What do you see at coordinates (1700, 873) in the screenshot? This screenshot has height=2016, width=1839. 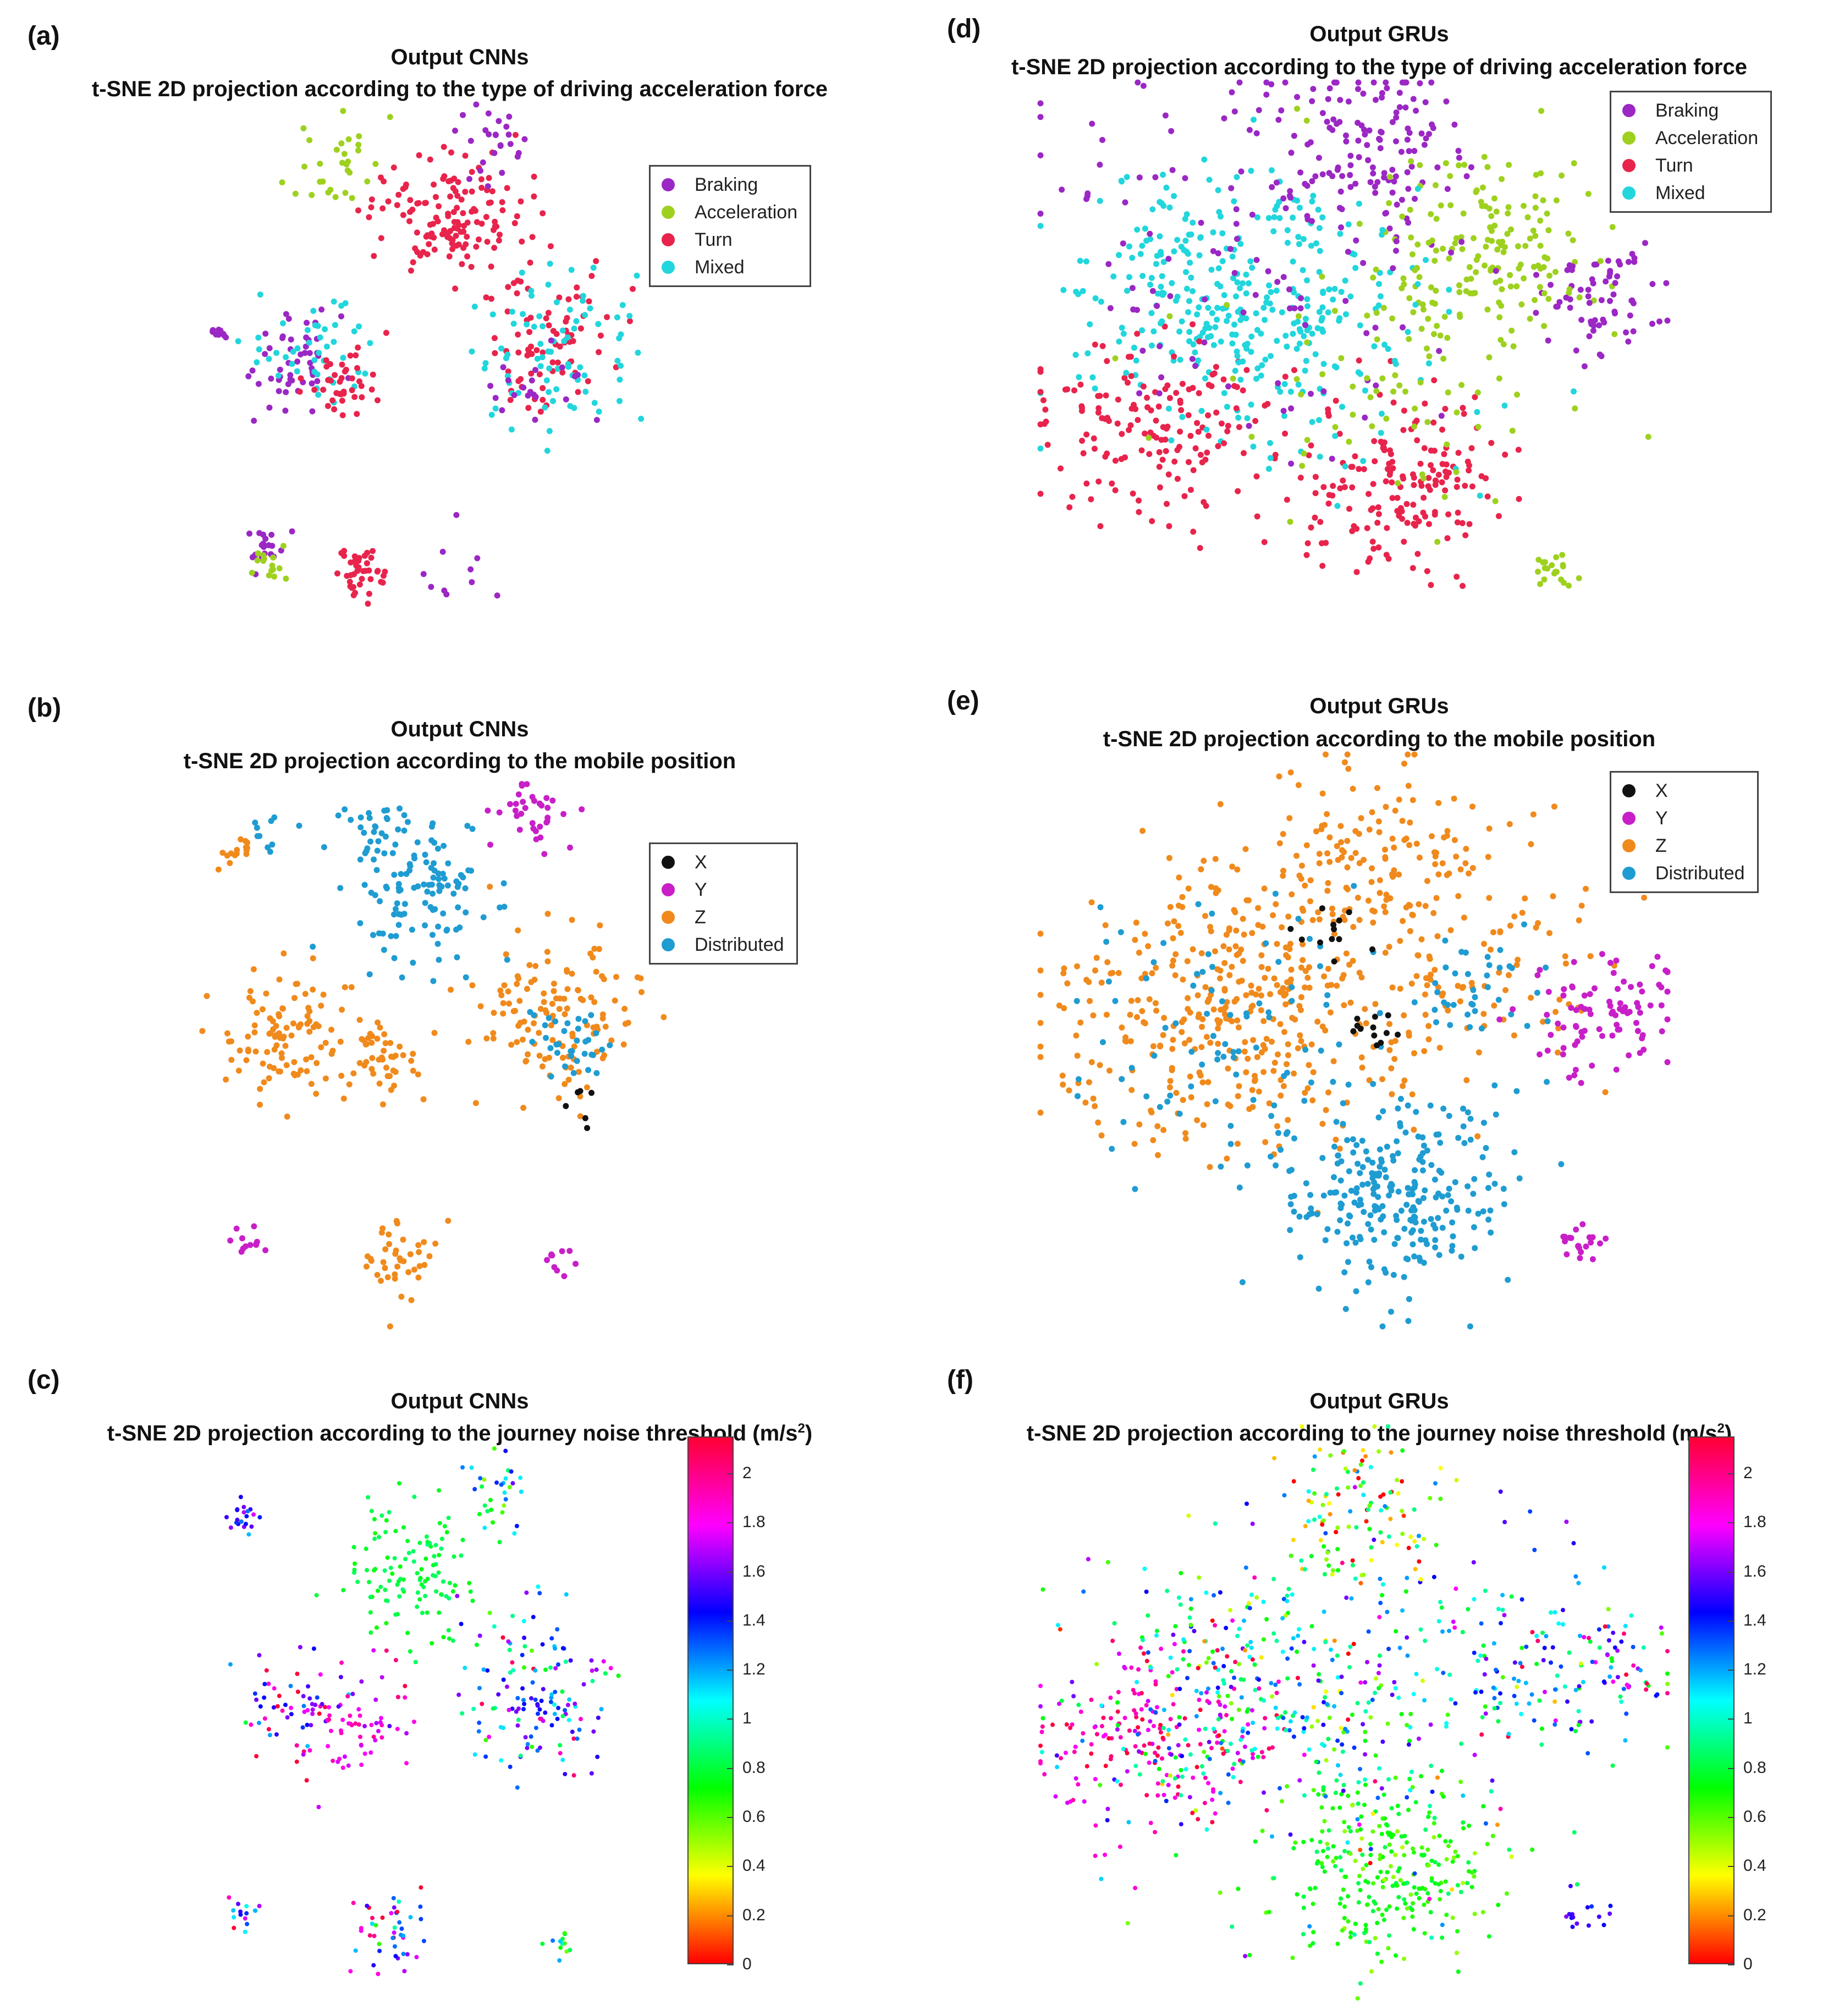 I see `legend-label: Distributed` at bounding box center [1700, 873].